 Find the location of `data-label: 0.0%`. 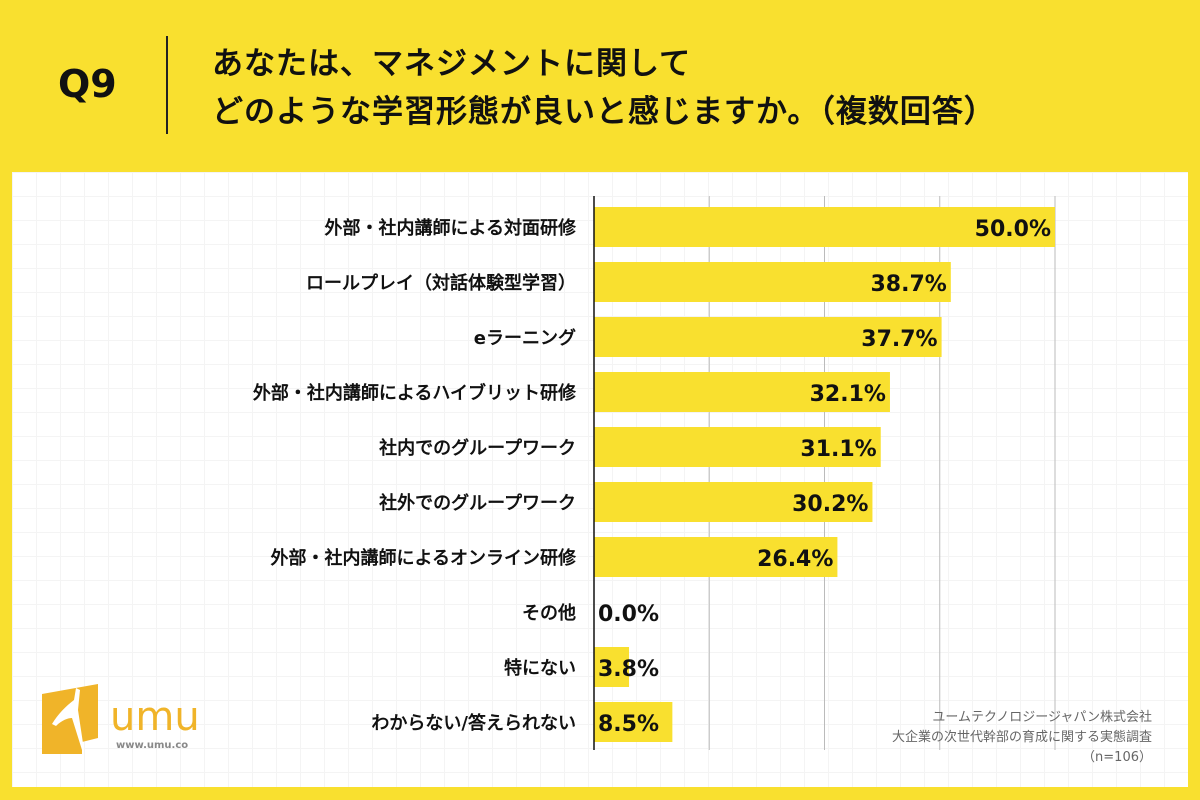

data-label: 0.0% is located at coordinates (628, 614).